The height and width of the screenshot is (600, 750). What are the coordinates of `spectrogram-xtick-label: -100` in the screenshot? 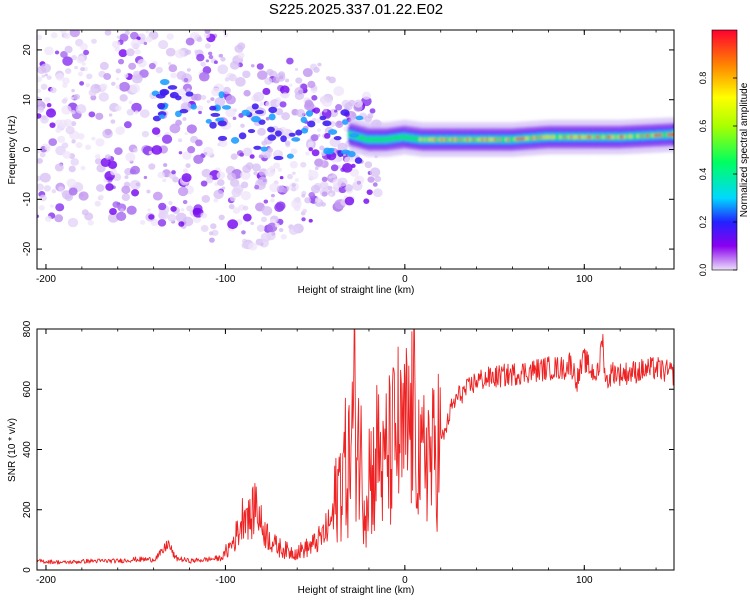 It's located at (225, 279).